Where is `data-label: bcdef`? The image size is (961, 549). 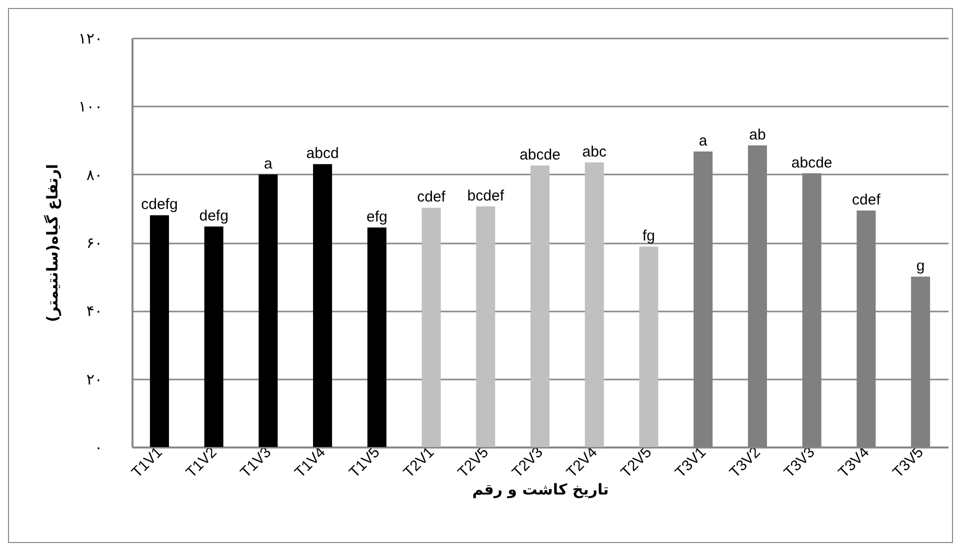
data-label: bcdef is located at coordinates (486, 195).